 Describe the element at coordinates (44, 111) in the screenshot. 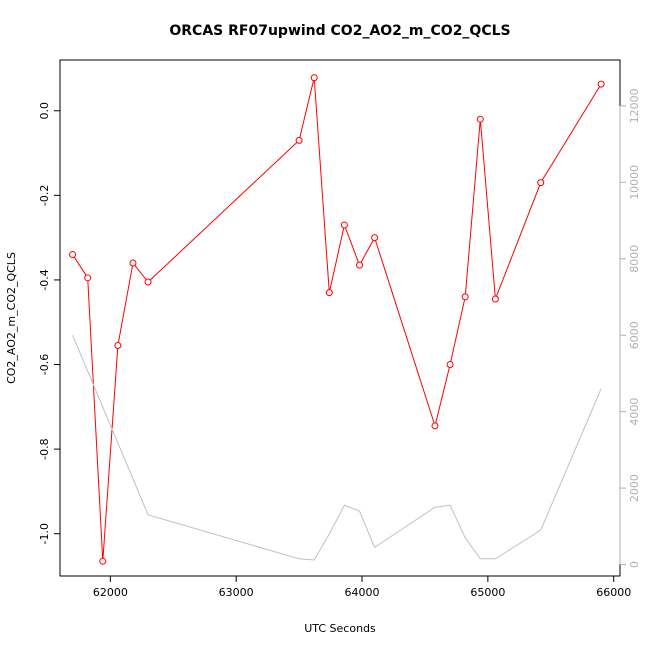

I see `y-tick-label: 0.0` at that location.